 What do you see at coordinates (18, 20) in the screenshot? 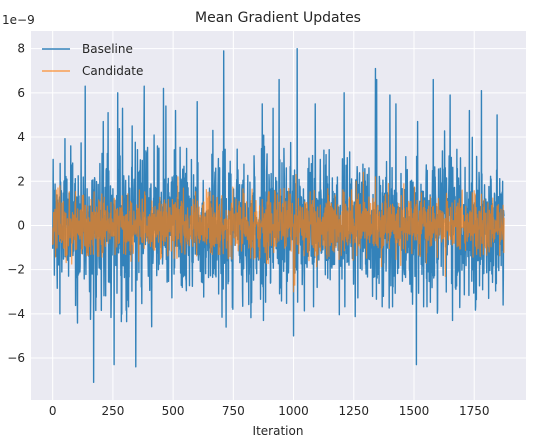
I see `y-scale-label: 1e−9` at bounding box center [18, 20].